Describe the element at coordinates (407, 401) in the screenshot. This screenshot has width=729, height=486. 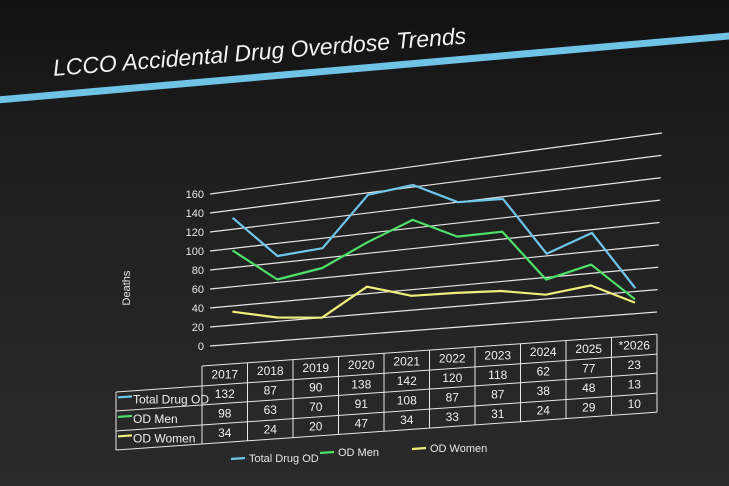
I see `data-label-1-4: 108` at that location.